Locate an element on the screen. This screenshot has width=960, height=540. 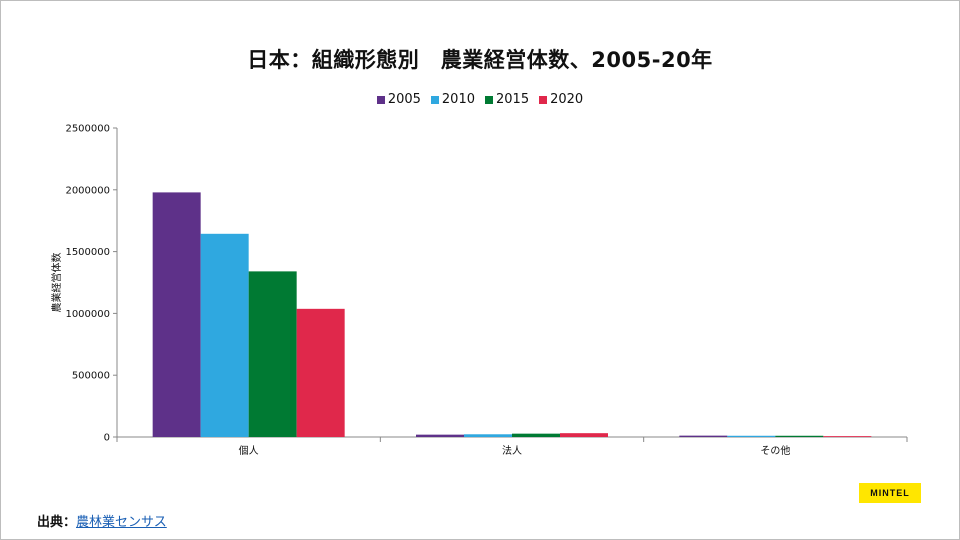
bar-2010-その他 is located at coordinates (751, 436).